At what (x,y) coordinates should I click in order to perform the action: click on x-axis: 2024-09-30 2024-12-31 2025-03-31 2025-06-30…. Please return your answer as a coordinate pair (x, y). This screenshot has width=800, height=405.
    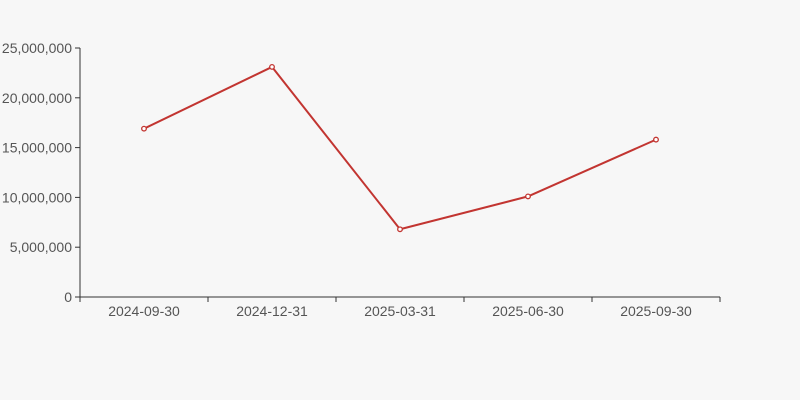
    Looking at the image, I should click on (400, 307).